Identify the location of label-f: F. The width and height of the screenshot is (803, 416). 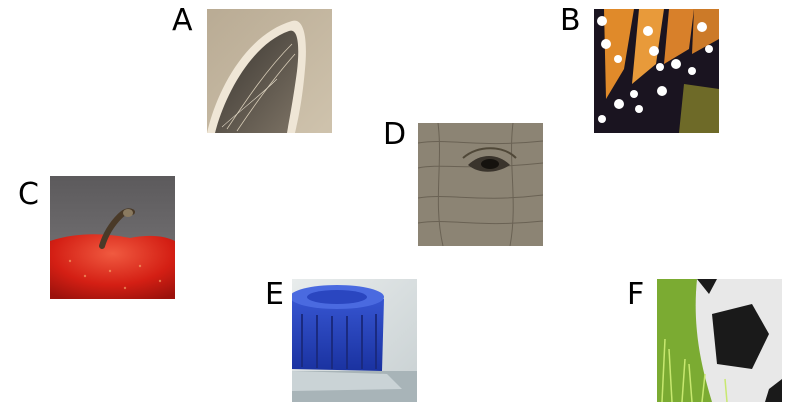
(635, 295).